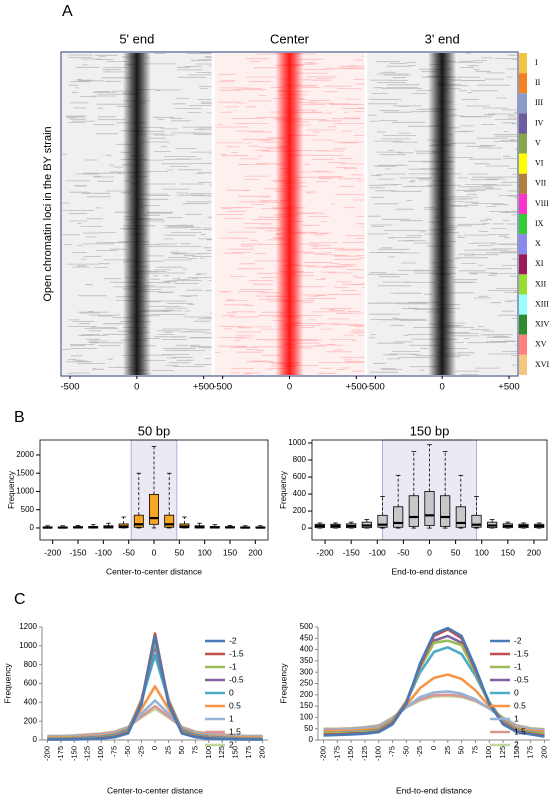 The width and height of the screenshot is (560, 800). I want to click on y-tick-label: 600, so click(31, 683).